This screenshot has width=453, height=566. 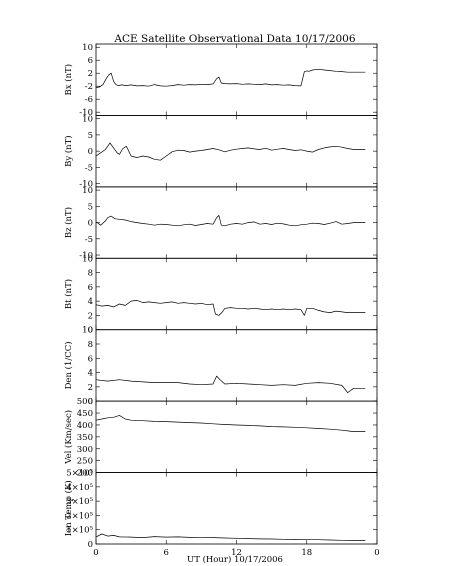 I want to click on y-tick-label: 3×10⁵, so click(x=79, y=502).